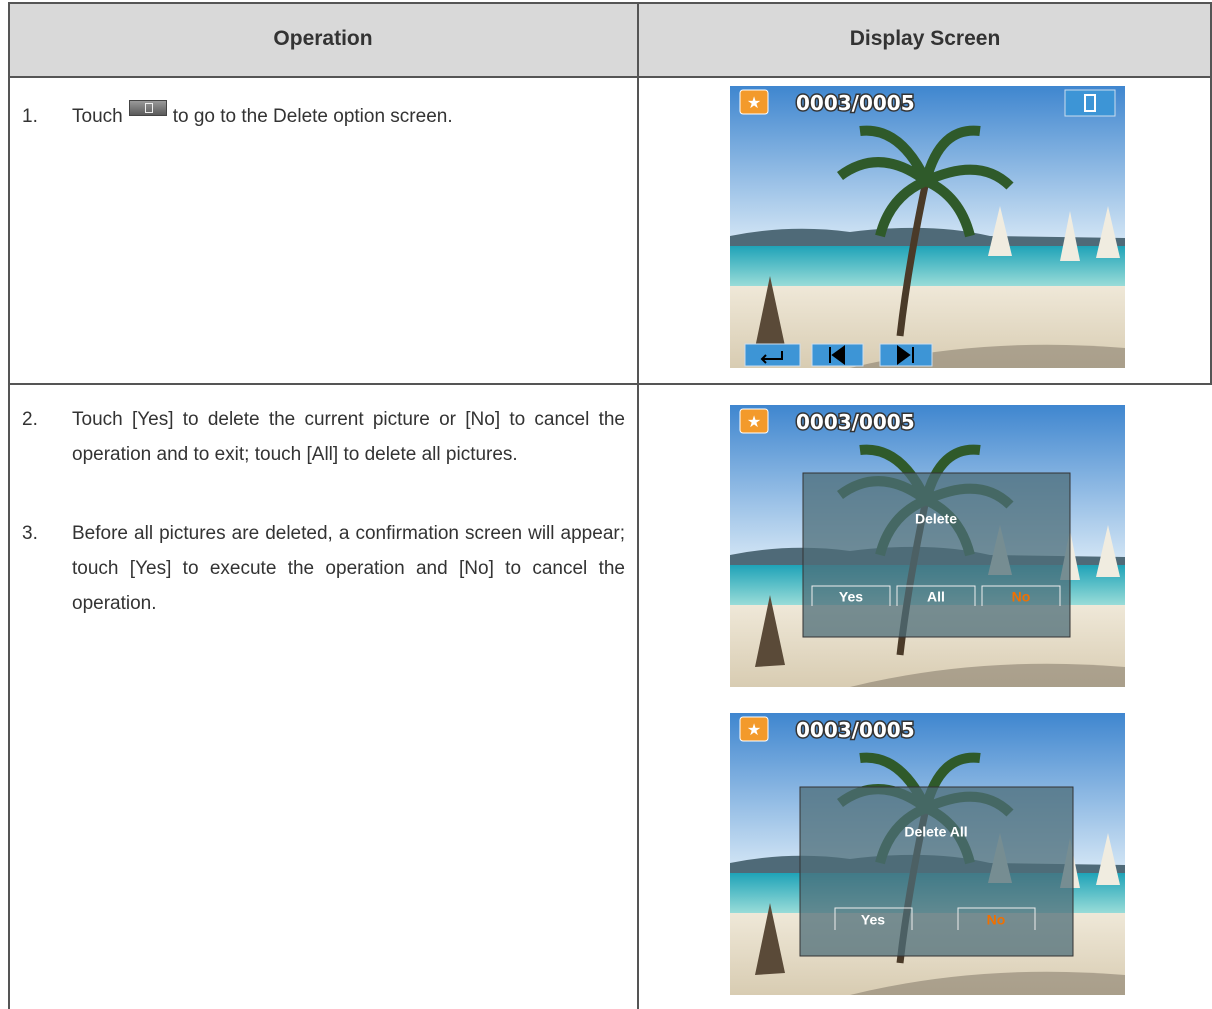  Describe the element at coordinates (925, 38) in the screenshot. I see `header-cell: Display Screen` at that location.